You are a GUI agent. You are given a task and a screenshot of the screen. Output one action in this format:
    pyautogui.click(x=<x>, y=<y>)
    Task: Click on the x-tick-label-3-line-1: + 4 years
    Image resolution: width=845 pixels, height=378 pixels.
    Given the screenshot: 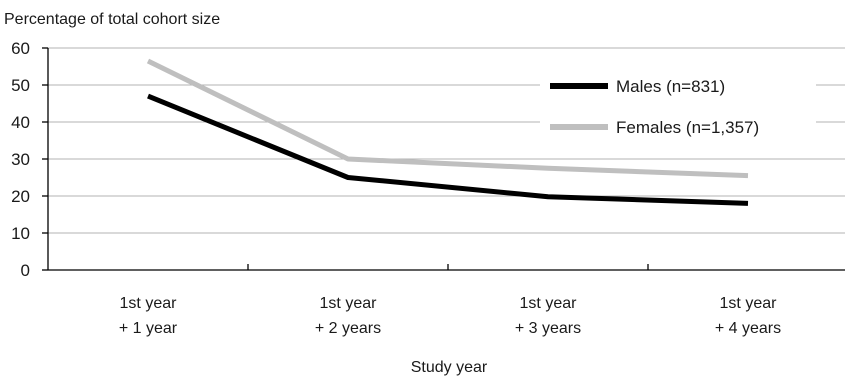 What is the action you would take?
    pyautogui.click(x=748, y=328)
    